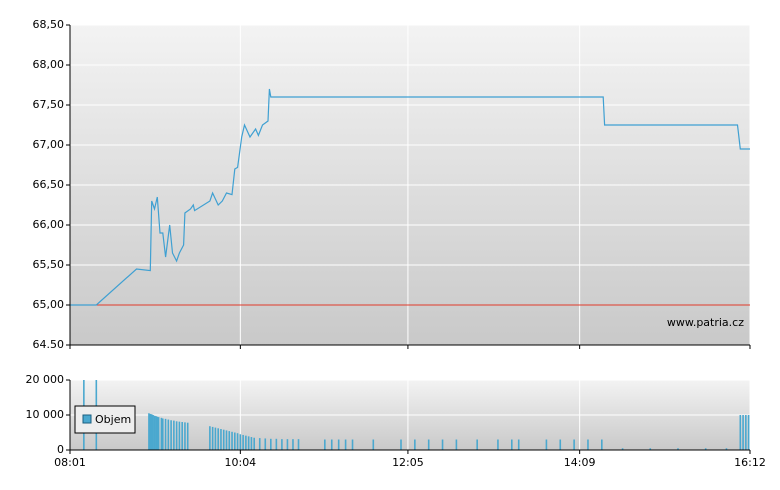  Describe the element at coordinates (49, 144) in the screenshot. I see `y-tick-label: 67,00` at that location.